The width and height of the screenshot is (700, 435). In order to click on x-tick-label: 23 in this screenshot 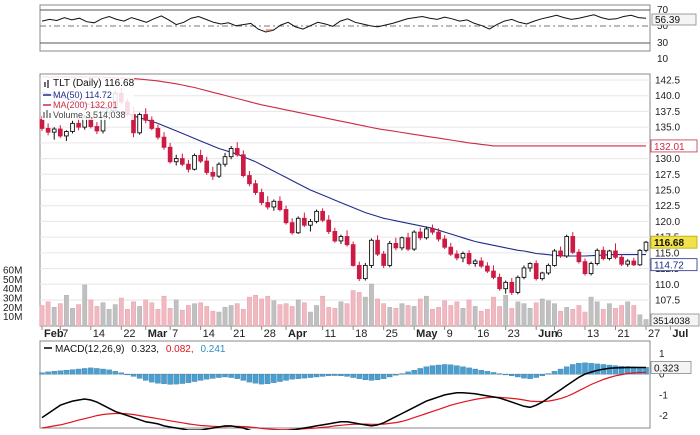, I will do `click(514, 334)`.